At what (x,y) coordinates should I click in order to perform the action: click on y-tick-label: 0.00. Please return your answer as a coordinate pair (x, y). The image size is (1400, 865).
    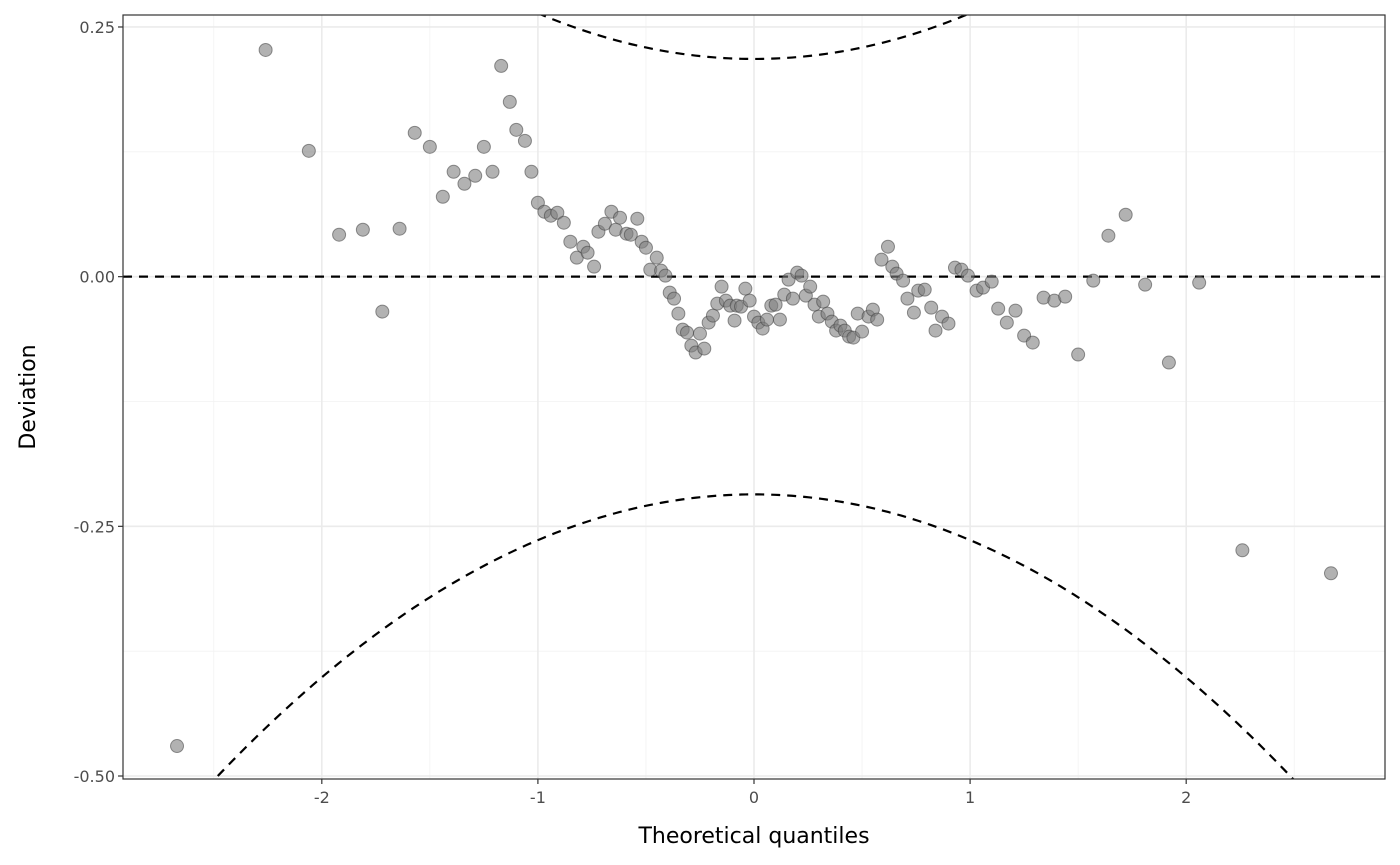
    Looking at the image, I should click on (97, 277).